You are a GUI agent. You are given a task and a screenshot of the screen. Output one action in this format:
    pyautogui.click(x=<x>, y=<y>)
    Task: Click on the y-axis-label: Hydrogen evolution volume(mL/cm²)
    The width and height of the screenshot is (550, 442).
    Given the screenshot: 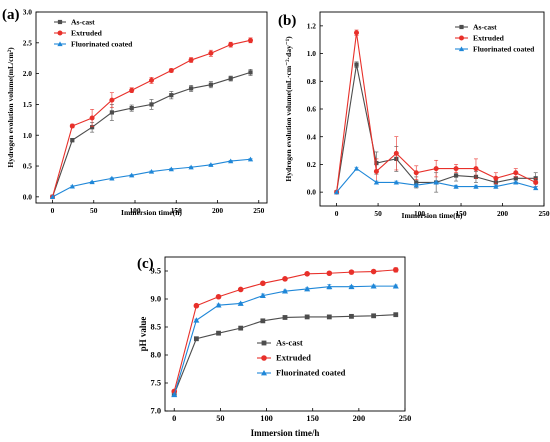 What is the action you would take?
    pyautogui.click(x=10, y=107)
    